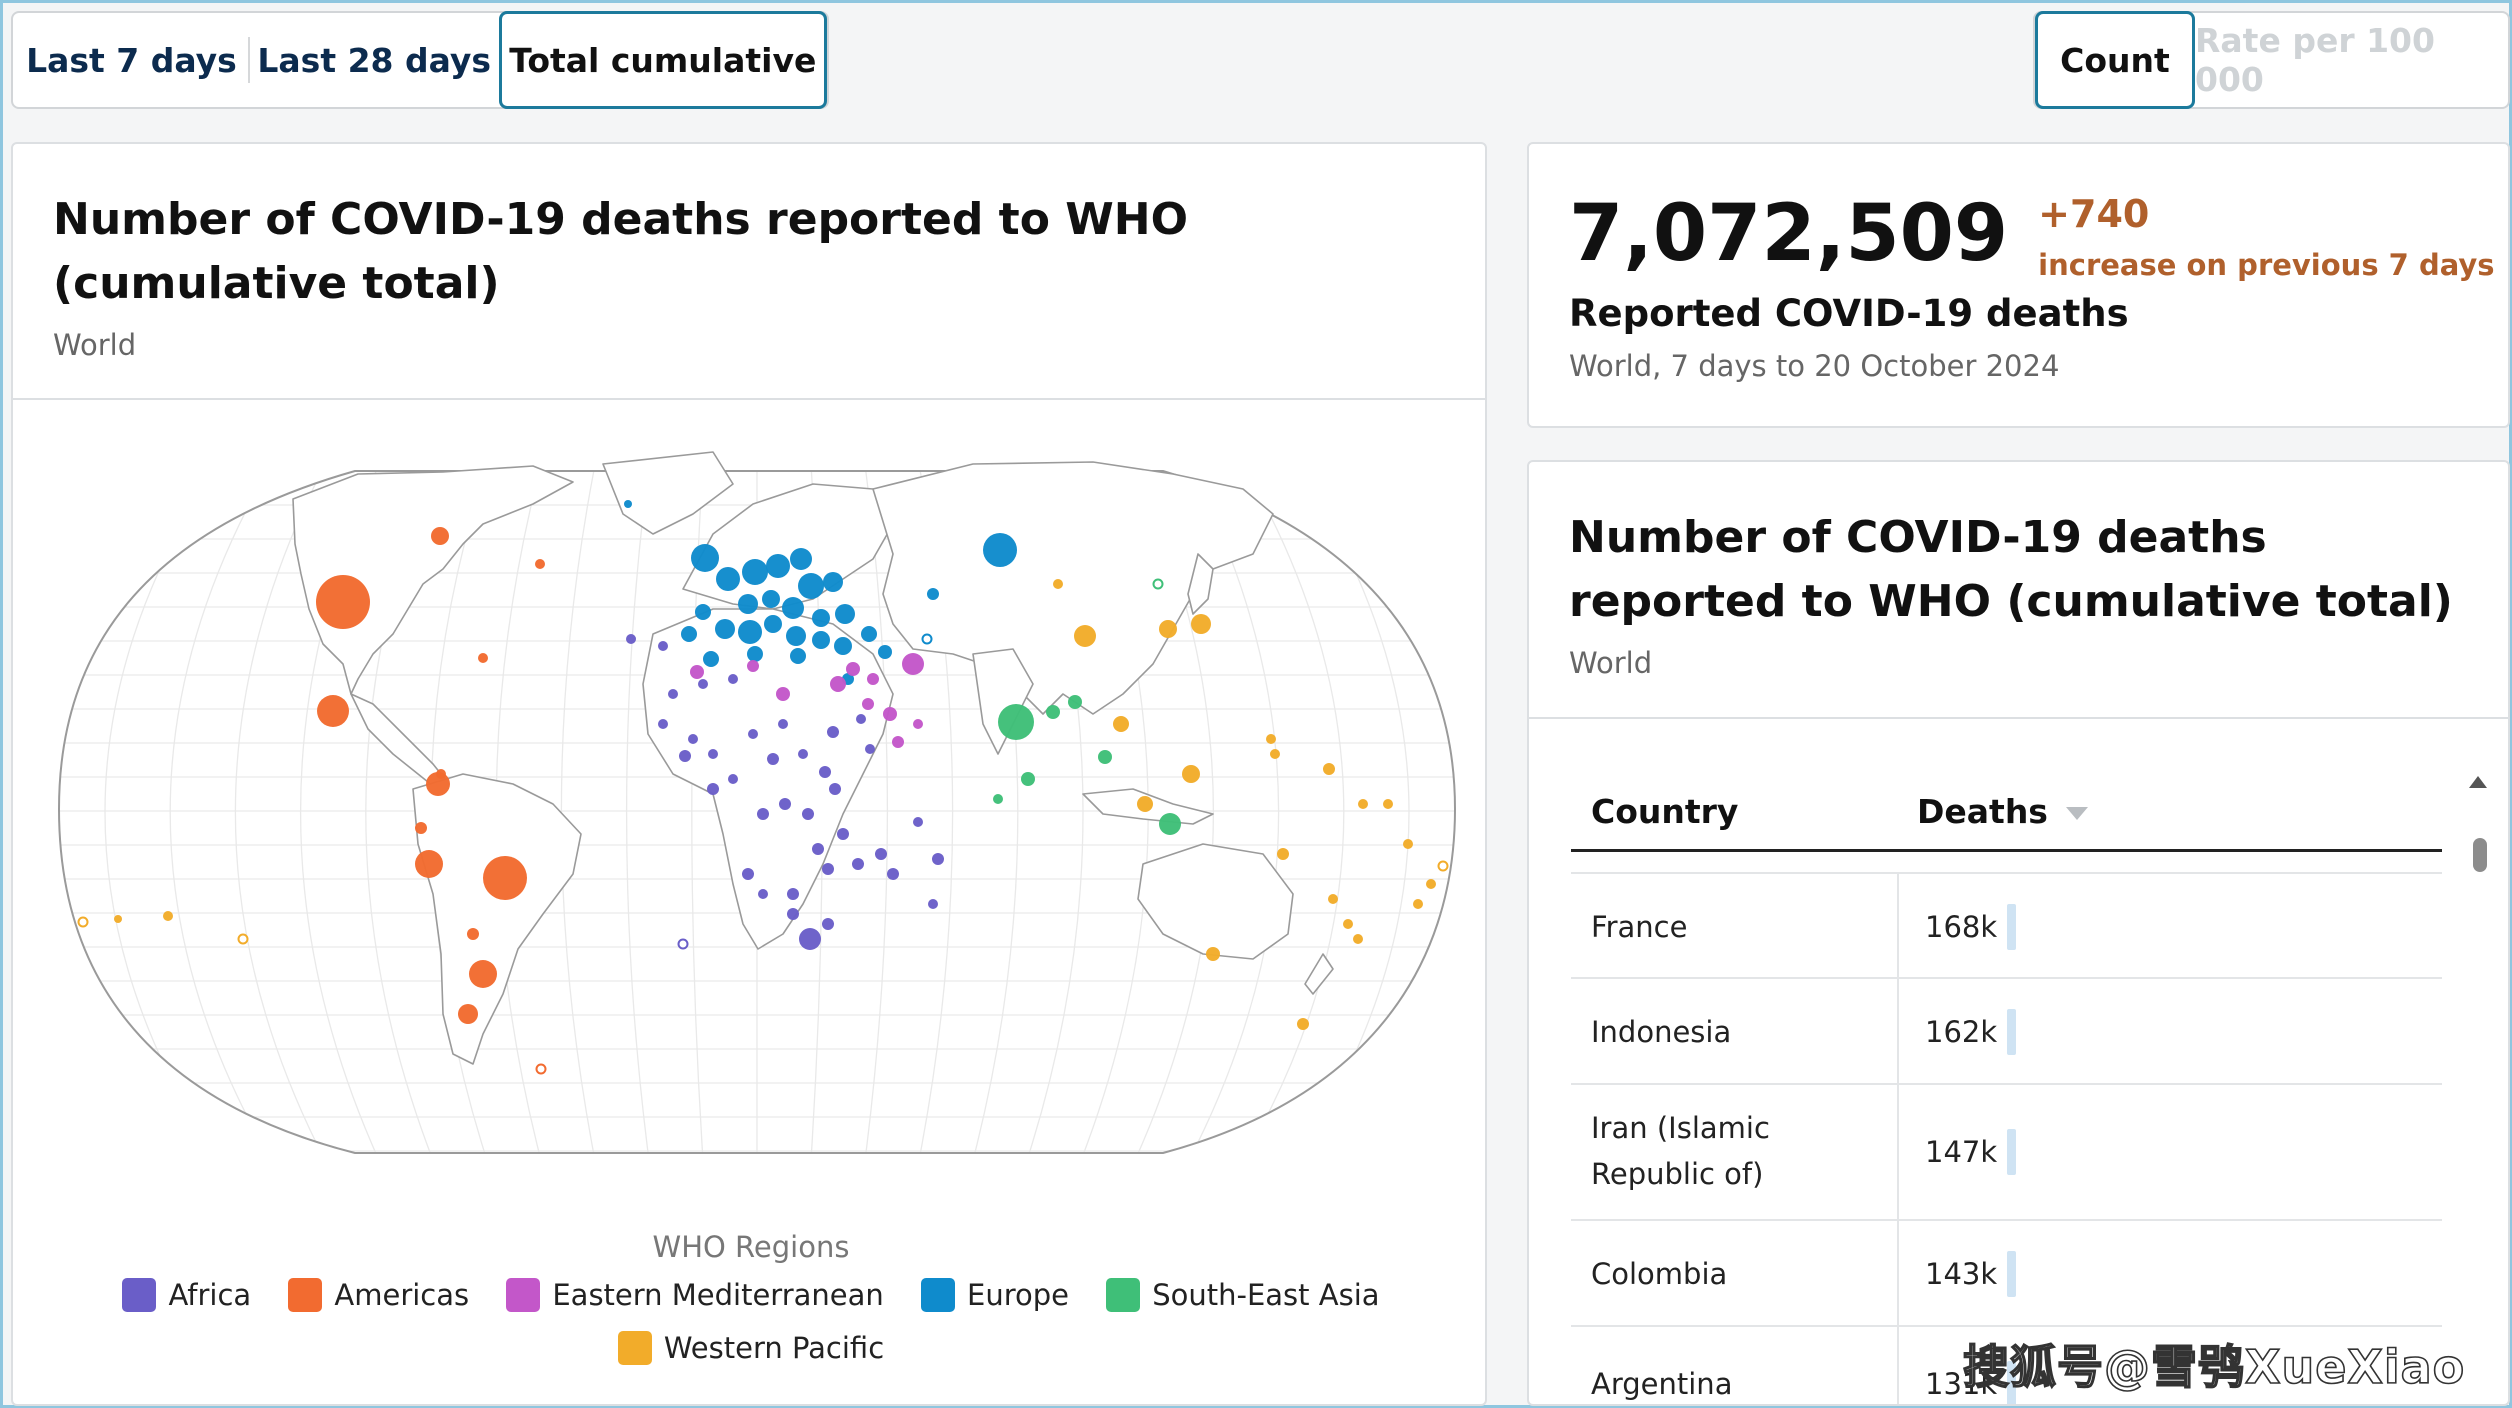 This screenshot has height=1408, width=2512. I want to click on column-header-country: Country, so click(1664, 811).